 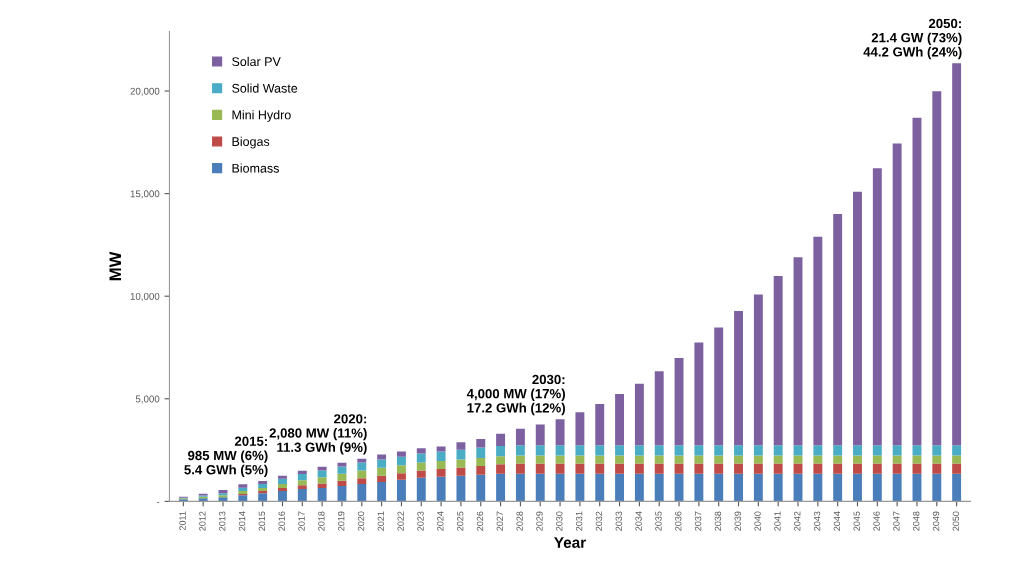 I want to click on legend-label: Biogas, so click(x=251, y=142).